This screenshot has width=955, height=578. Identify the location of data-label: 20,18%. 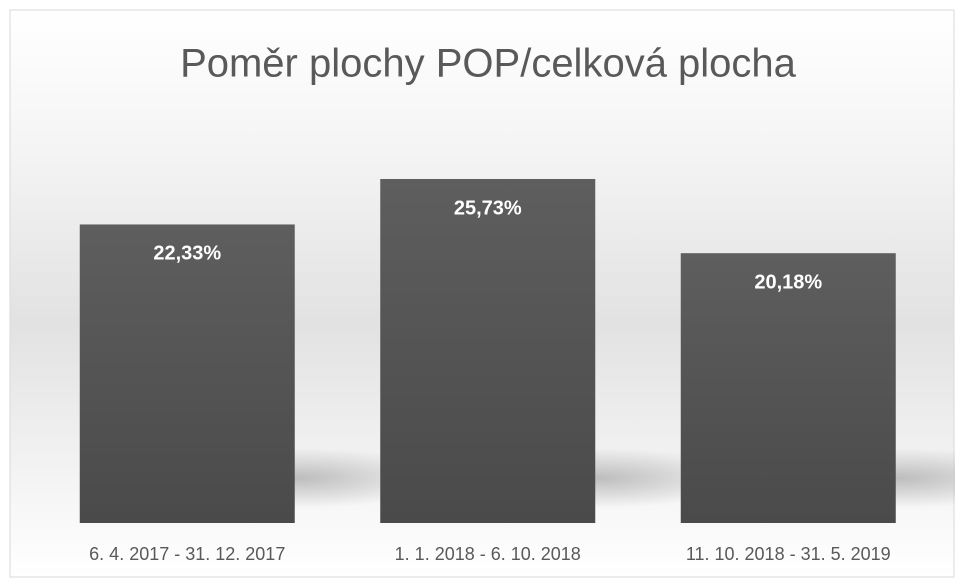
(788, 282).